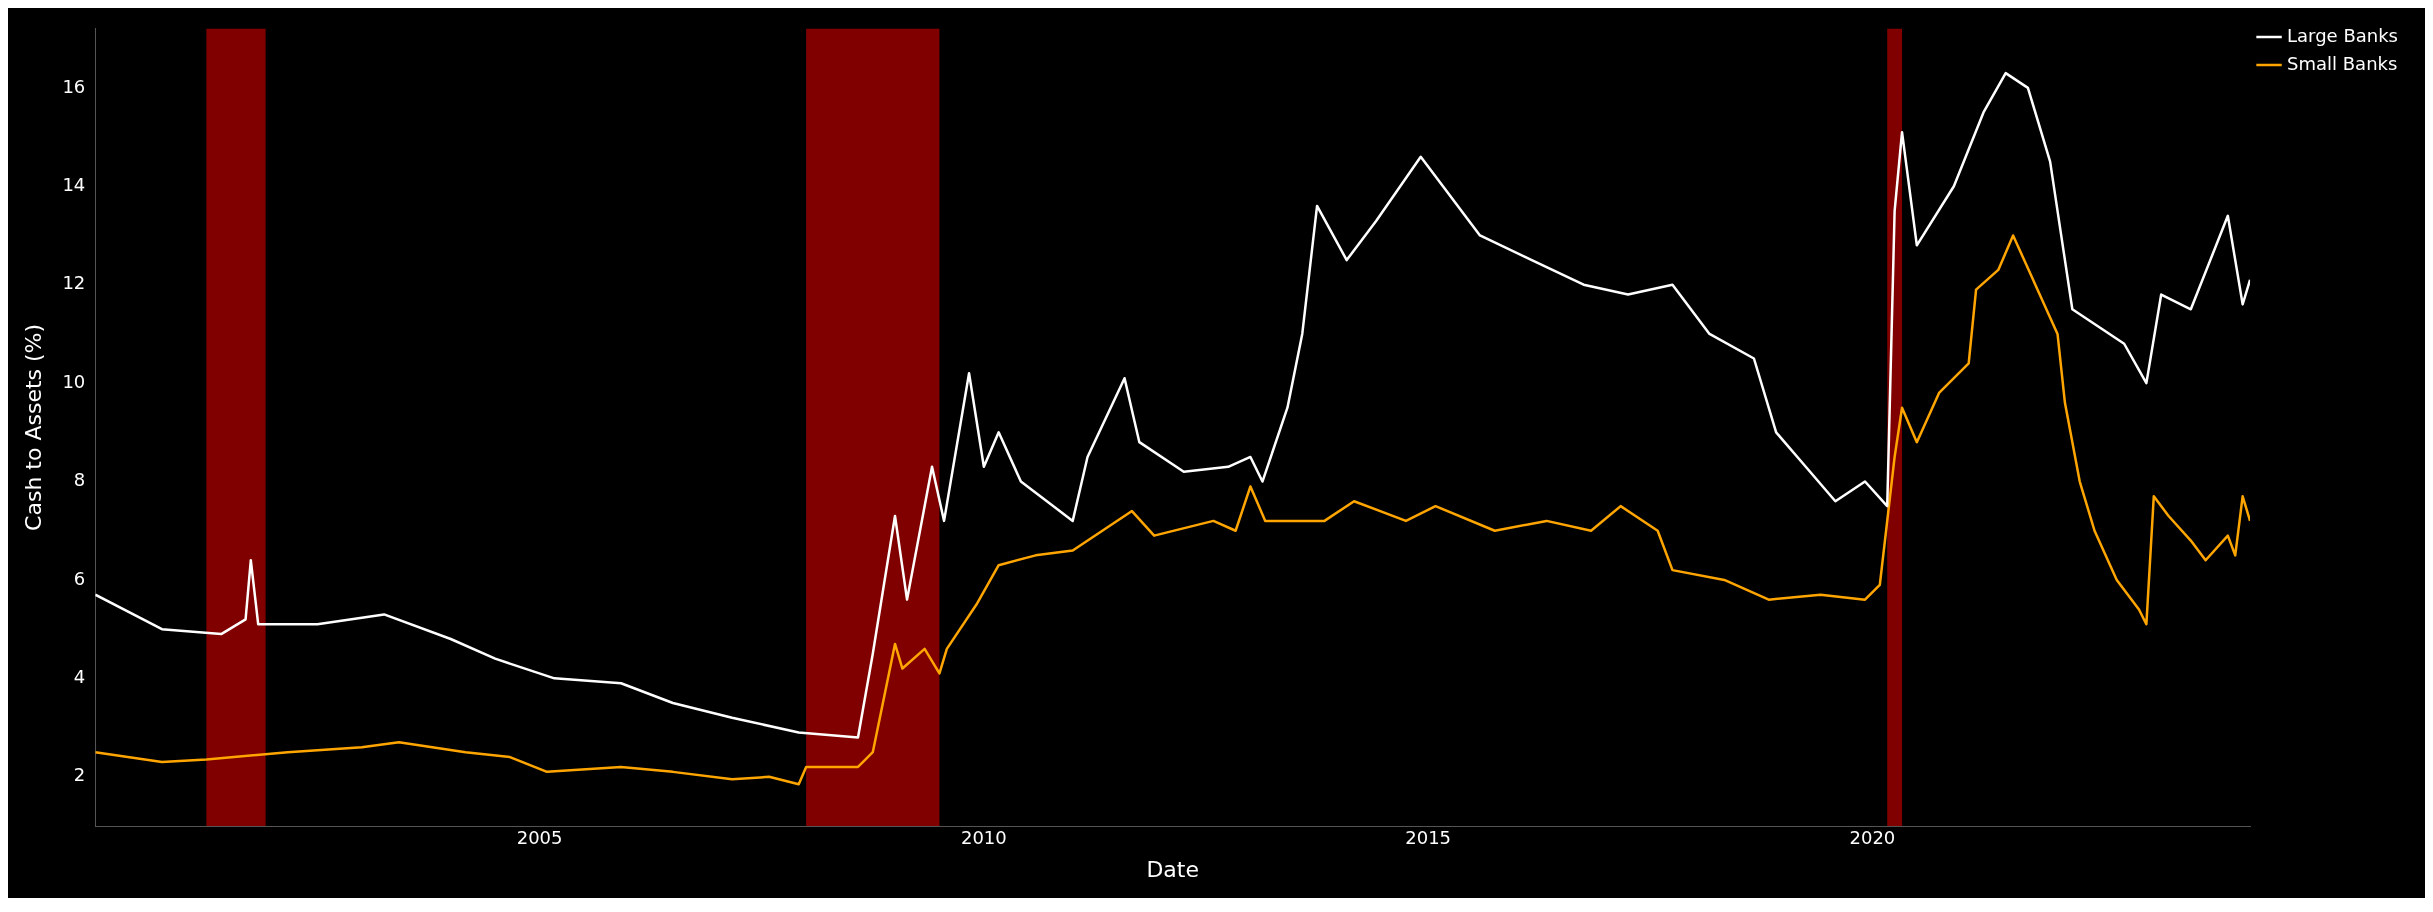  What do you see at coordinates (2342, 63) in the screenshot?
I see `legend-label: Small Banks` at bounding box center [2342, 63].